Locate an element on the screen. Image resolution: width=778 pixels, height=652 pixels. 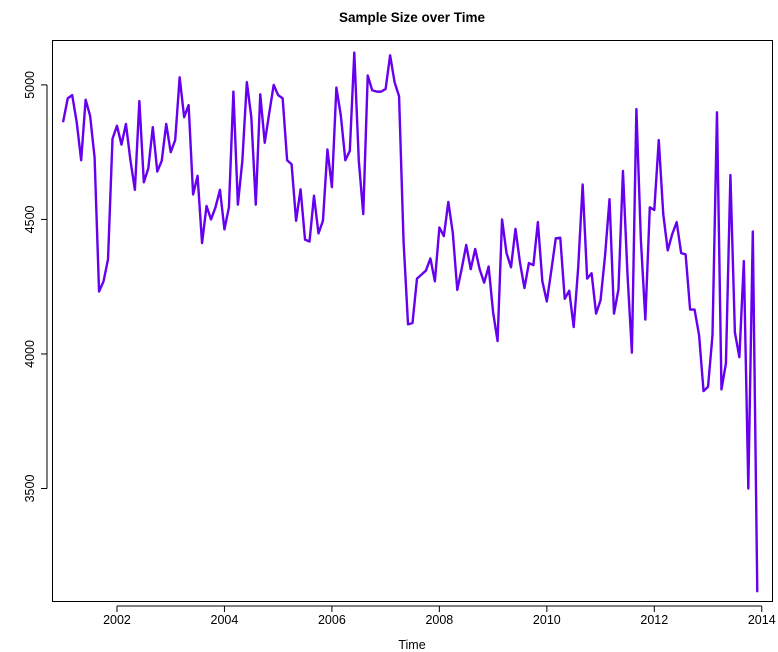
y-axis: 3500 4000 4500 5000 is located at coordinates (35, 287).